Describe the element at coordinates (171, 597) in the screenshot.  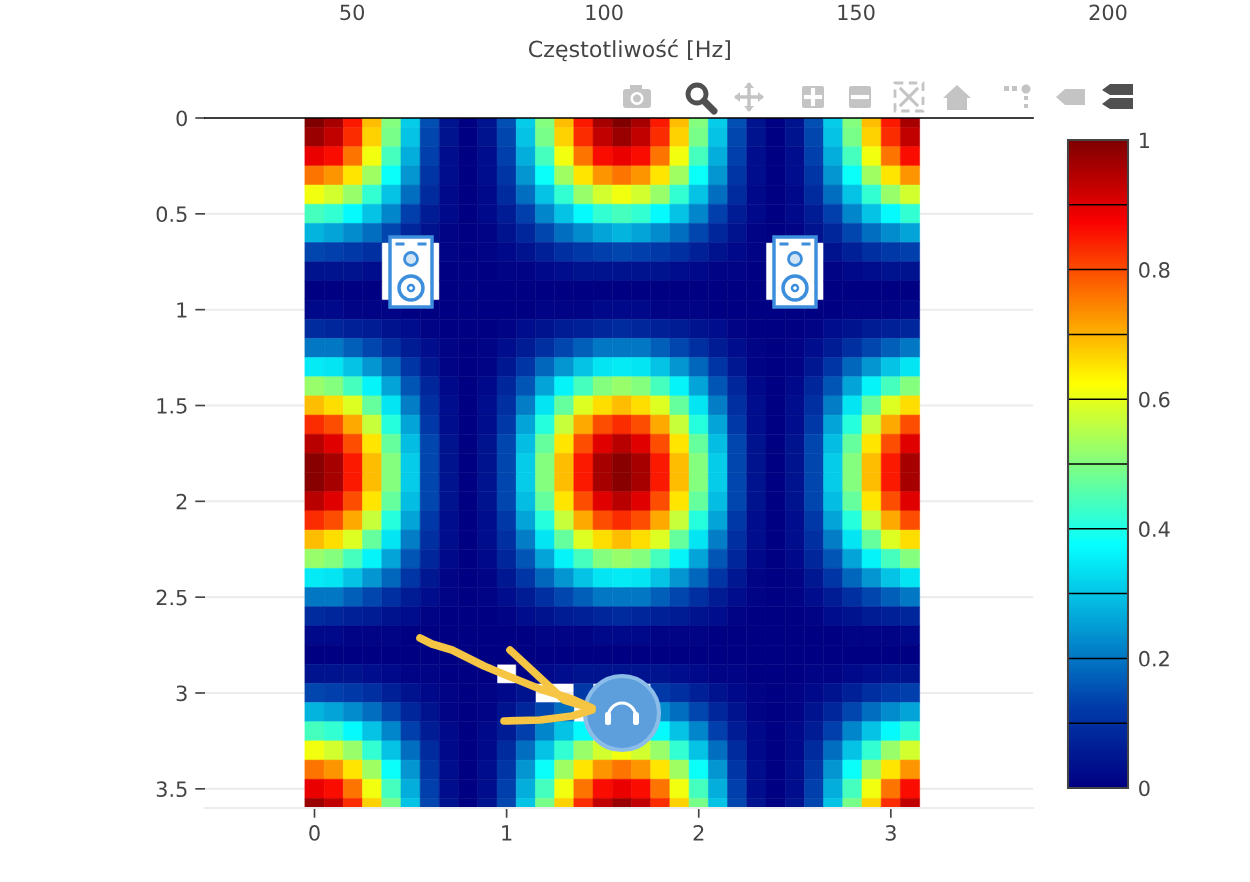
I see `y-tick-label: 2.5` at that location.